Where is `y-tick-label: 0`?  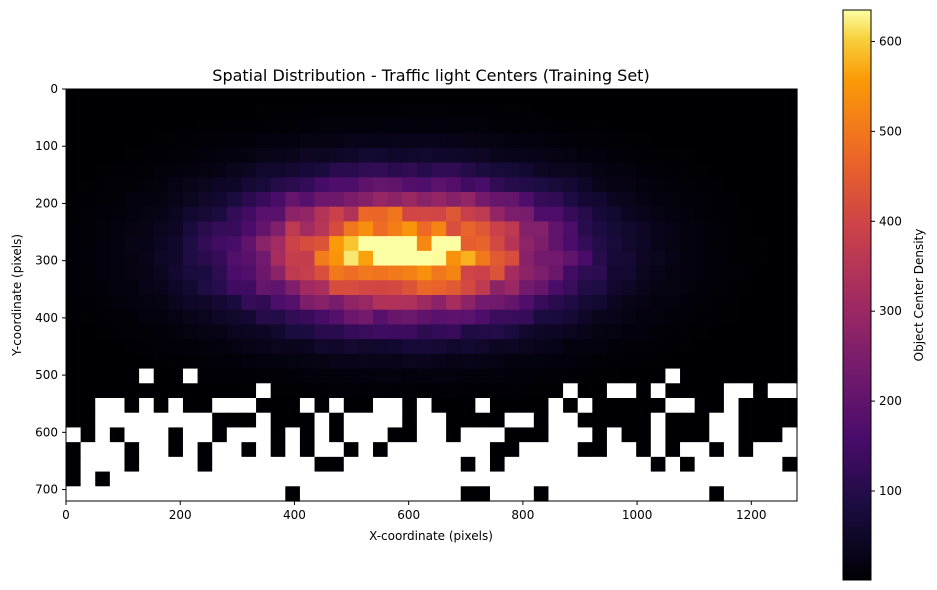
y-tick-label: 0 is located at coordinates (54, 89).